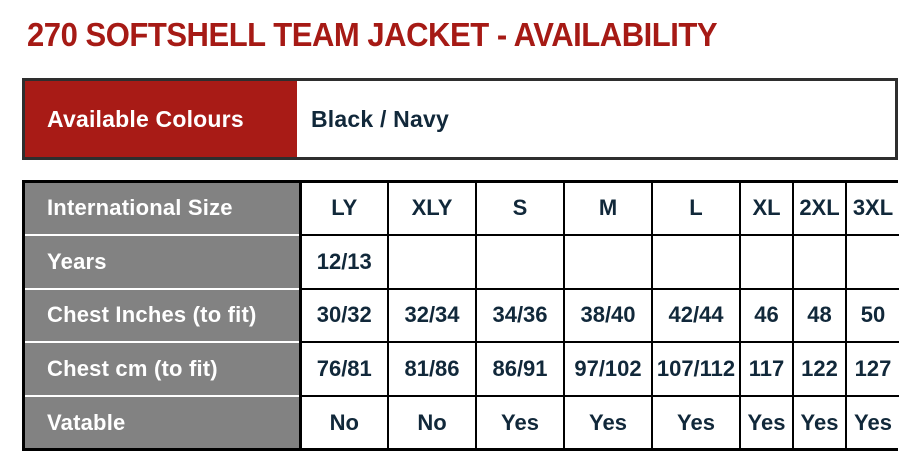  What do you see at coordinates (608, 422) in the screenshot?
I see `cell-r3-c3: Yes` at bounding box center [608, 422].